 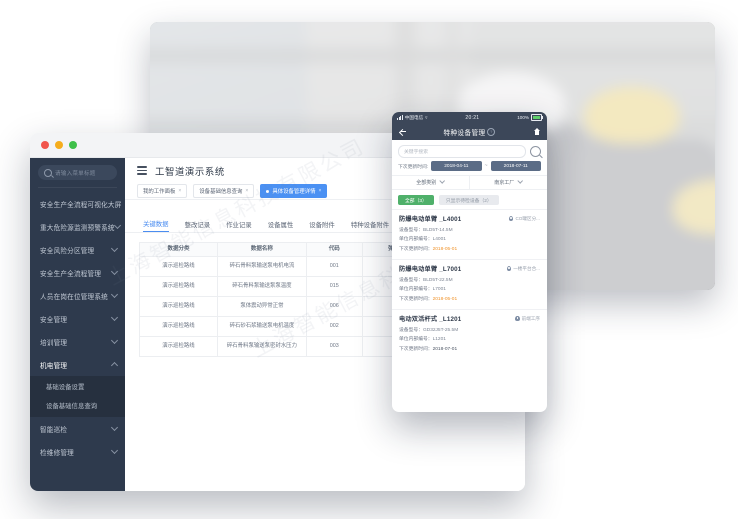 I want to click on sidebar-item-0: 安全生产全流程可视化大屏, so click(x=77, y=203).